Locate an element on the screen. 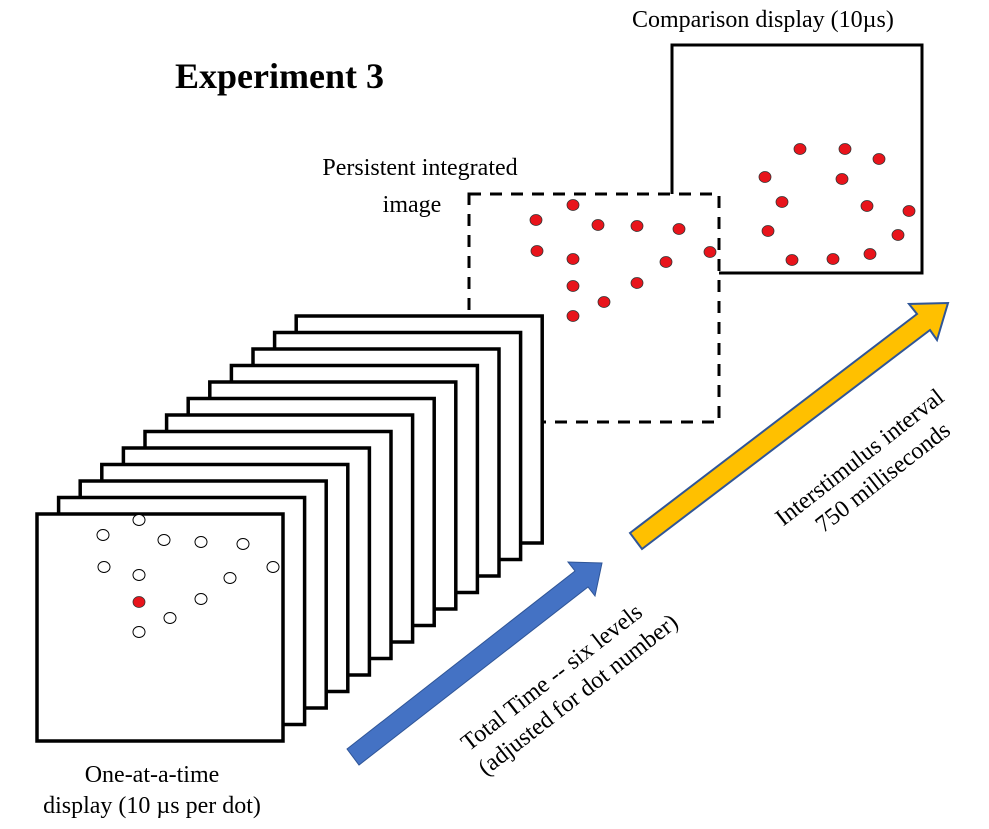  integrated-label-line1: Persistent integrated is located at coordinates (419, 168).